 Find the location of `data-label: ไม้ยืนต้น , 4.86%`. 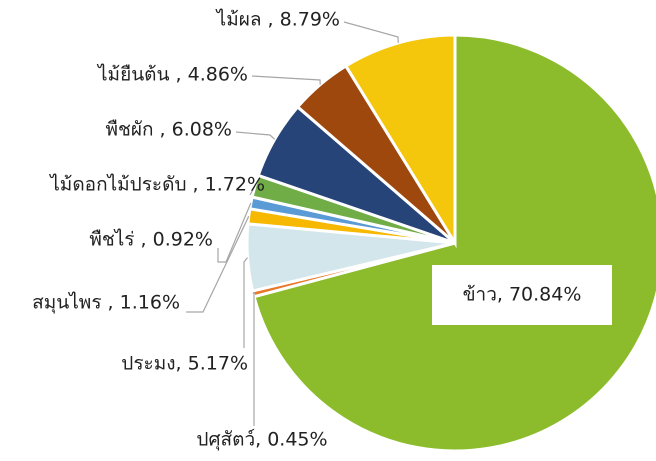

data-label: ไม้ยืนต้น , 4.86% is located at coordinates (172, 75).